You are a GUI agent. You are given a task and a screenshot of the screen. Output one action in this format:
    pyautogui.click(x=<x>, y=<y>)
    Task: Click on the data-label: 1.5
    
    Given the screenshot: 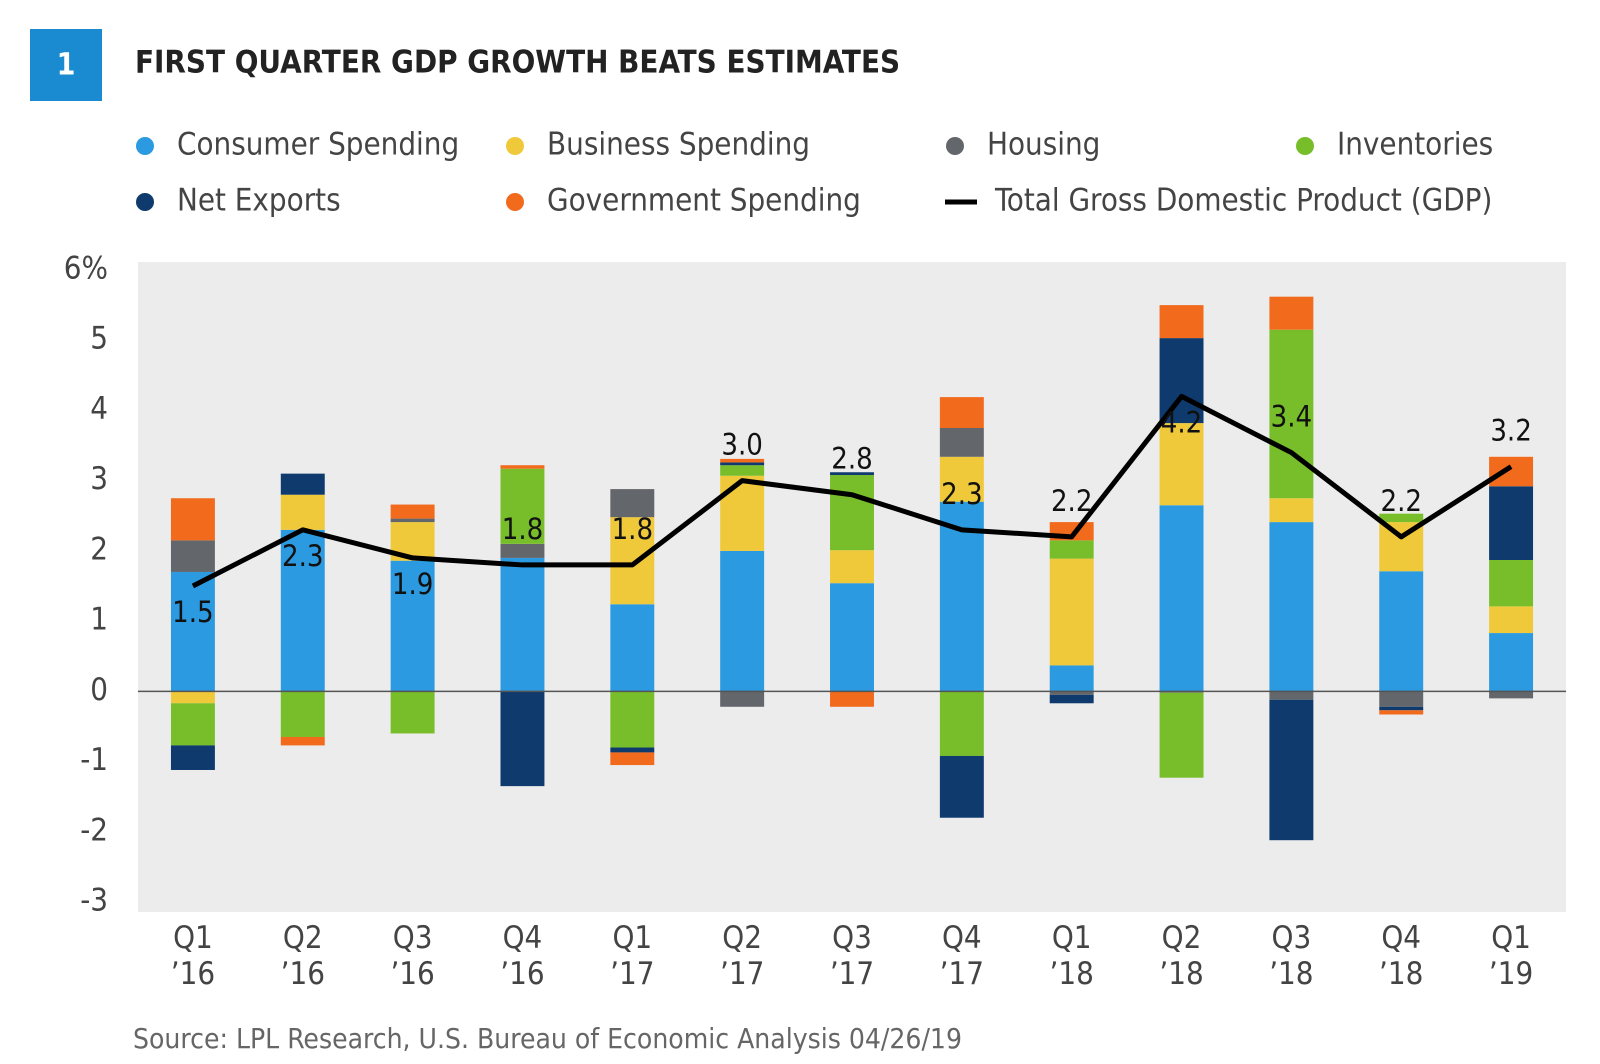 What is the action you would take?
    pyautogui.click(x=192, y=612)
    